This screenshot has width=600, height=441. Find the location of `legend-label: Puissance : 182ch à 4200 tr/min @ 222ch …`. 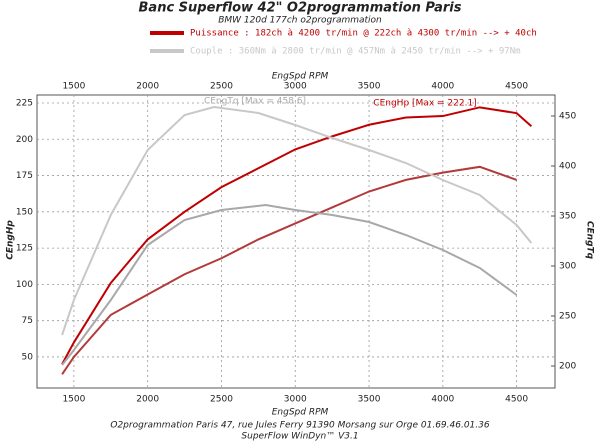

legend-label: Puissance : 182ch à 4200 tr/min @ 222ch … is located at coordinates (363, 34).